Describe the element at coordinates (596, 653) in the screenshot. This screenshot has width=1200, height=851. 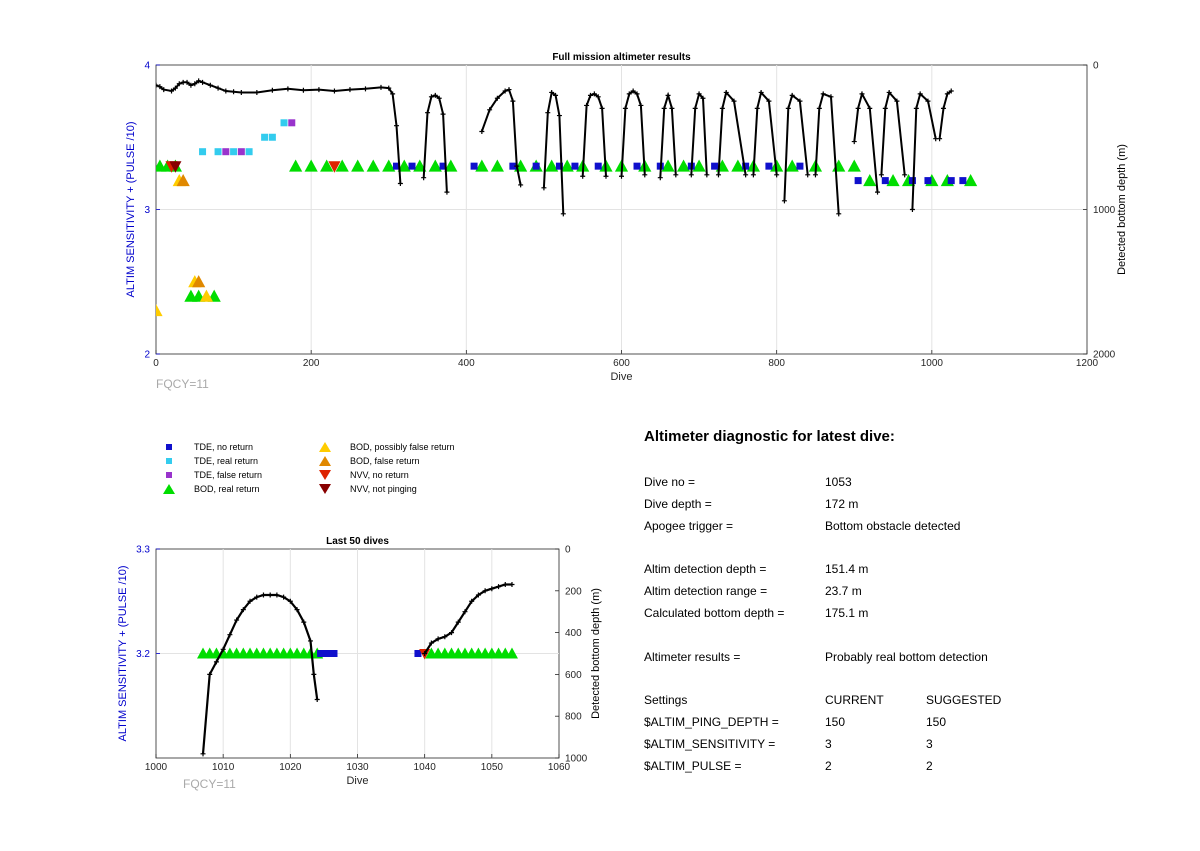
I see `y2-axis-label: Detected bottom depth (m)` at that location.